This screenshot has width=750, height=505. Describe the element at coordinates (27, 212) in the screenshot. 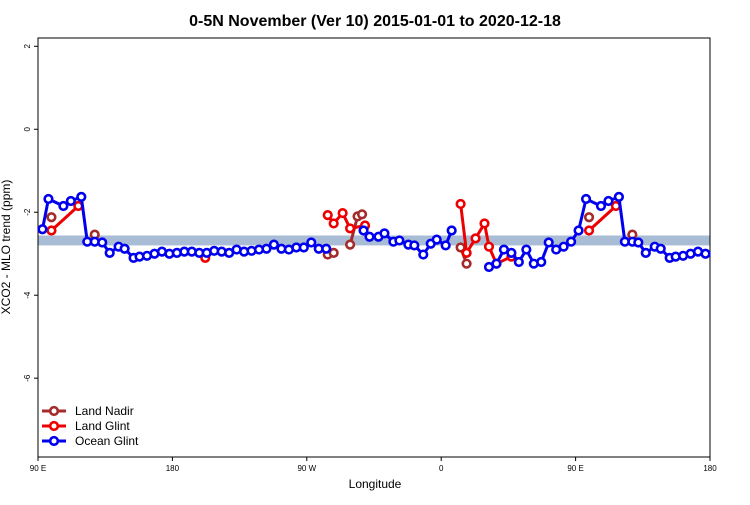

I see `y-tick-label: -2` at that location.